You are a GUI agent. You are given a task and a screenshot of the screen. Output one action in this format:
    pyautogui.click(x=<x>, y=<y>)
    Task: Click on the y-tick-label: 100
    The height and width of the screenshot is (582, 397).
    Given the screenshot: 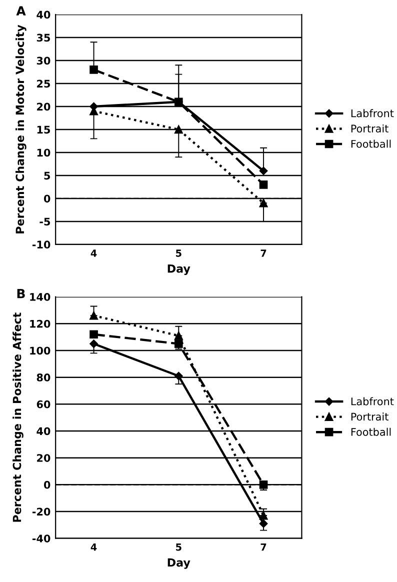 What is the action you would take?
    pyautogui.click(x=40, y=350)
    